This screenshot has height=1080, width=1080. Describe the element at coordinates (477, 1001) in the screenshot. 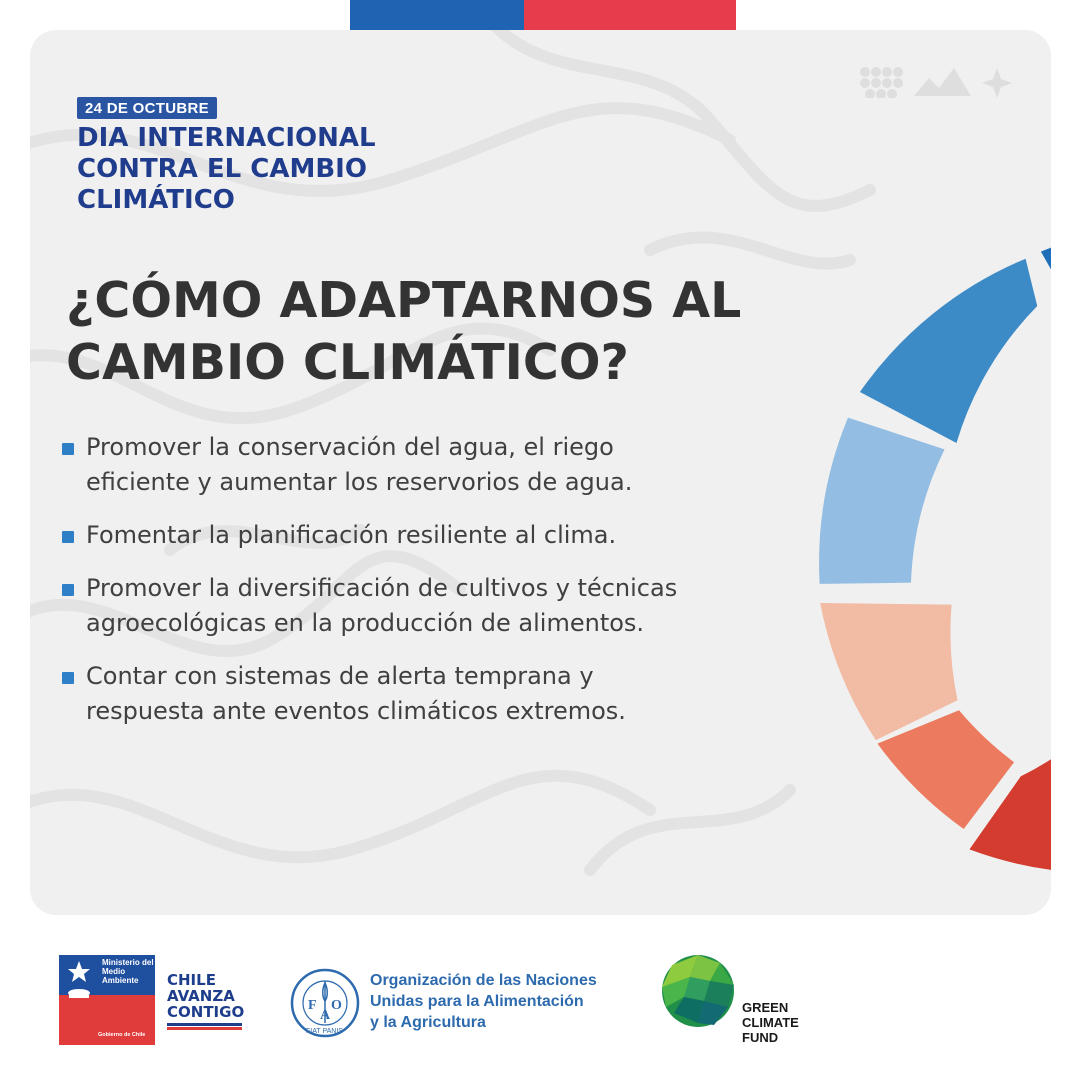

I see `fao-name-line: Unidas para la Alimentación` at that location.